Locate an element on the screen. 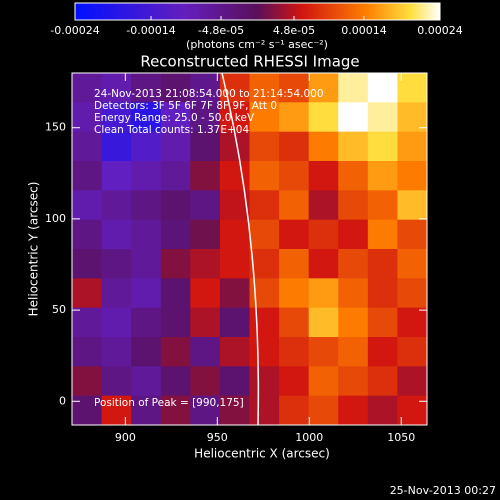  y-tick-label: 50 is located at coordinates (59, 309).